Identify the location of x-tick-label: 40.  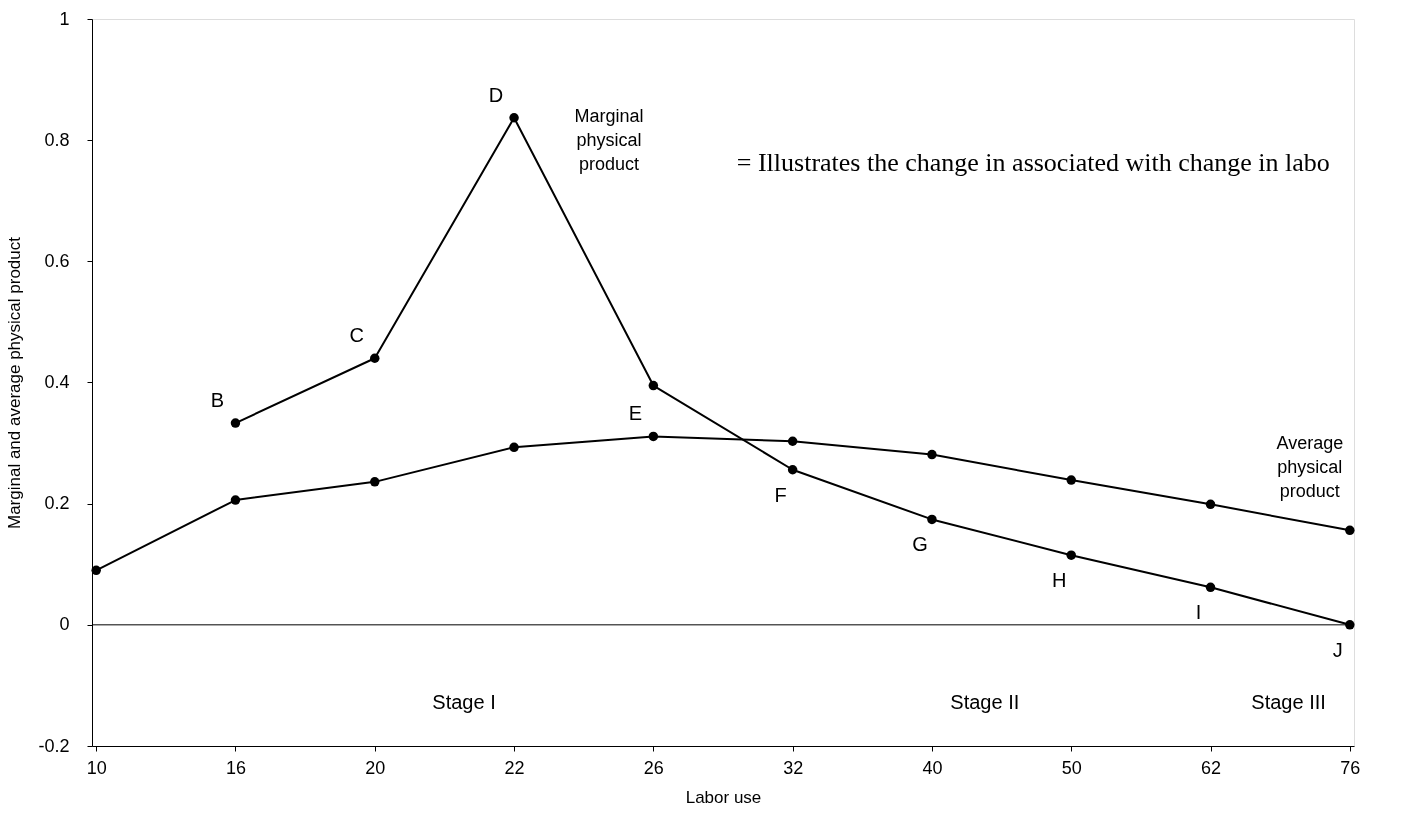
(932, 767).